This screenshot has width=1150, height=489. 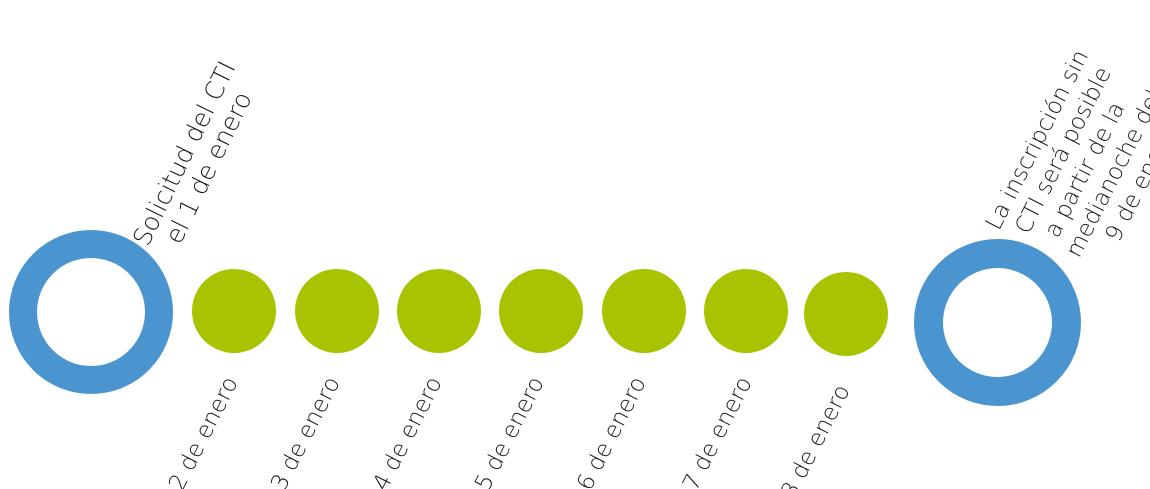 I want to click on day-label-text: 3 de enero, so click(x=306, y=430).